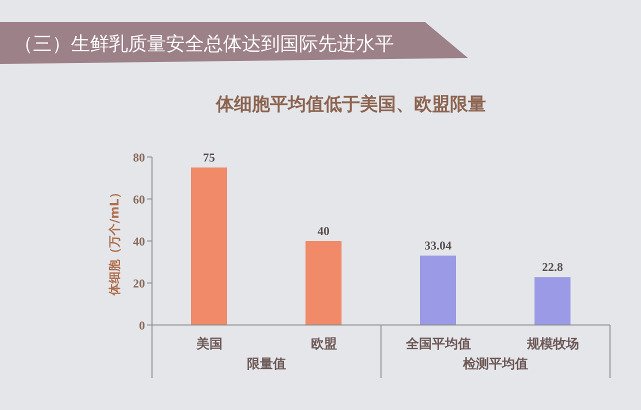 This screenshot has height=410, width=641. Describe the element at coordinates (438, 245) in the screenshot. I see `data-label: 33.04` at that location.